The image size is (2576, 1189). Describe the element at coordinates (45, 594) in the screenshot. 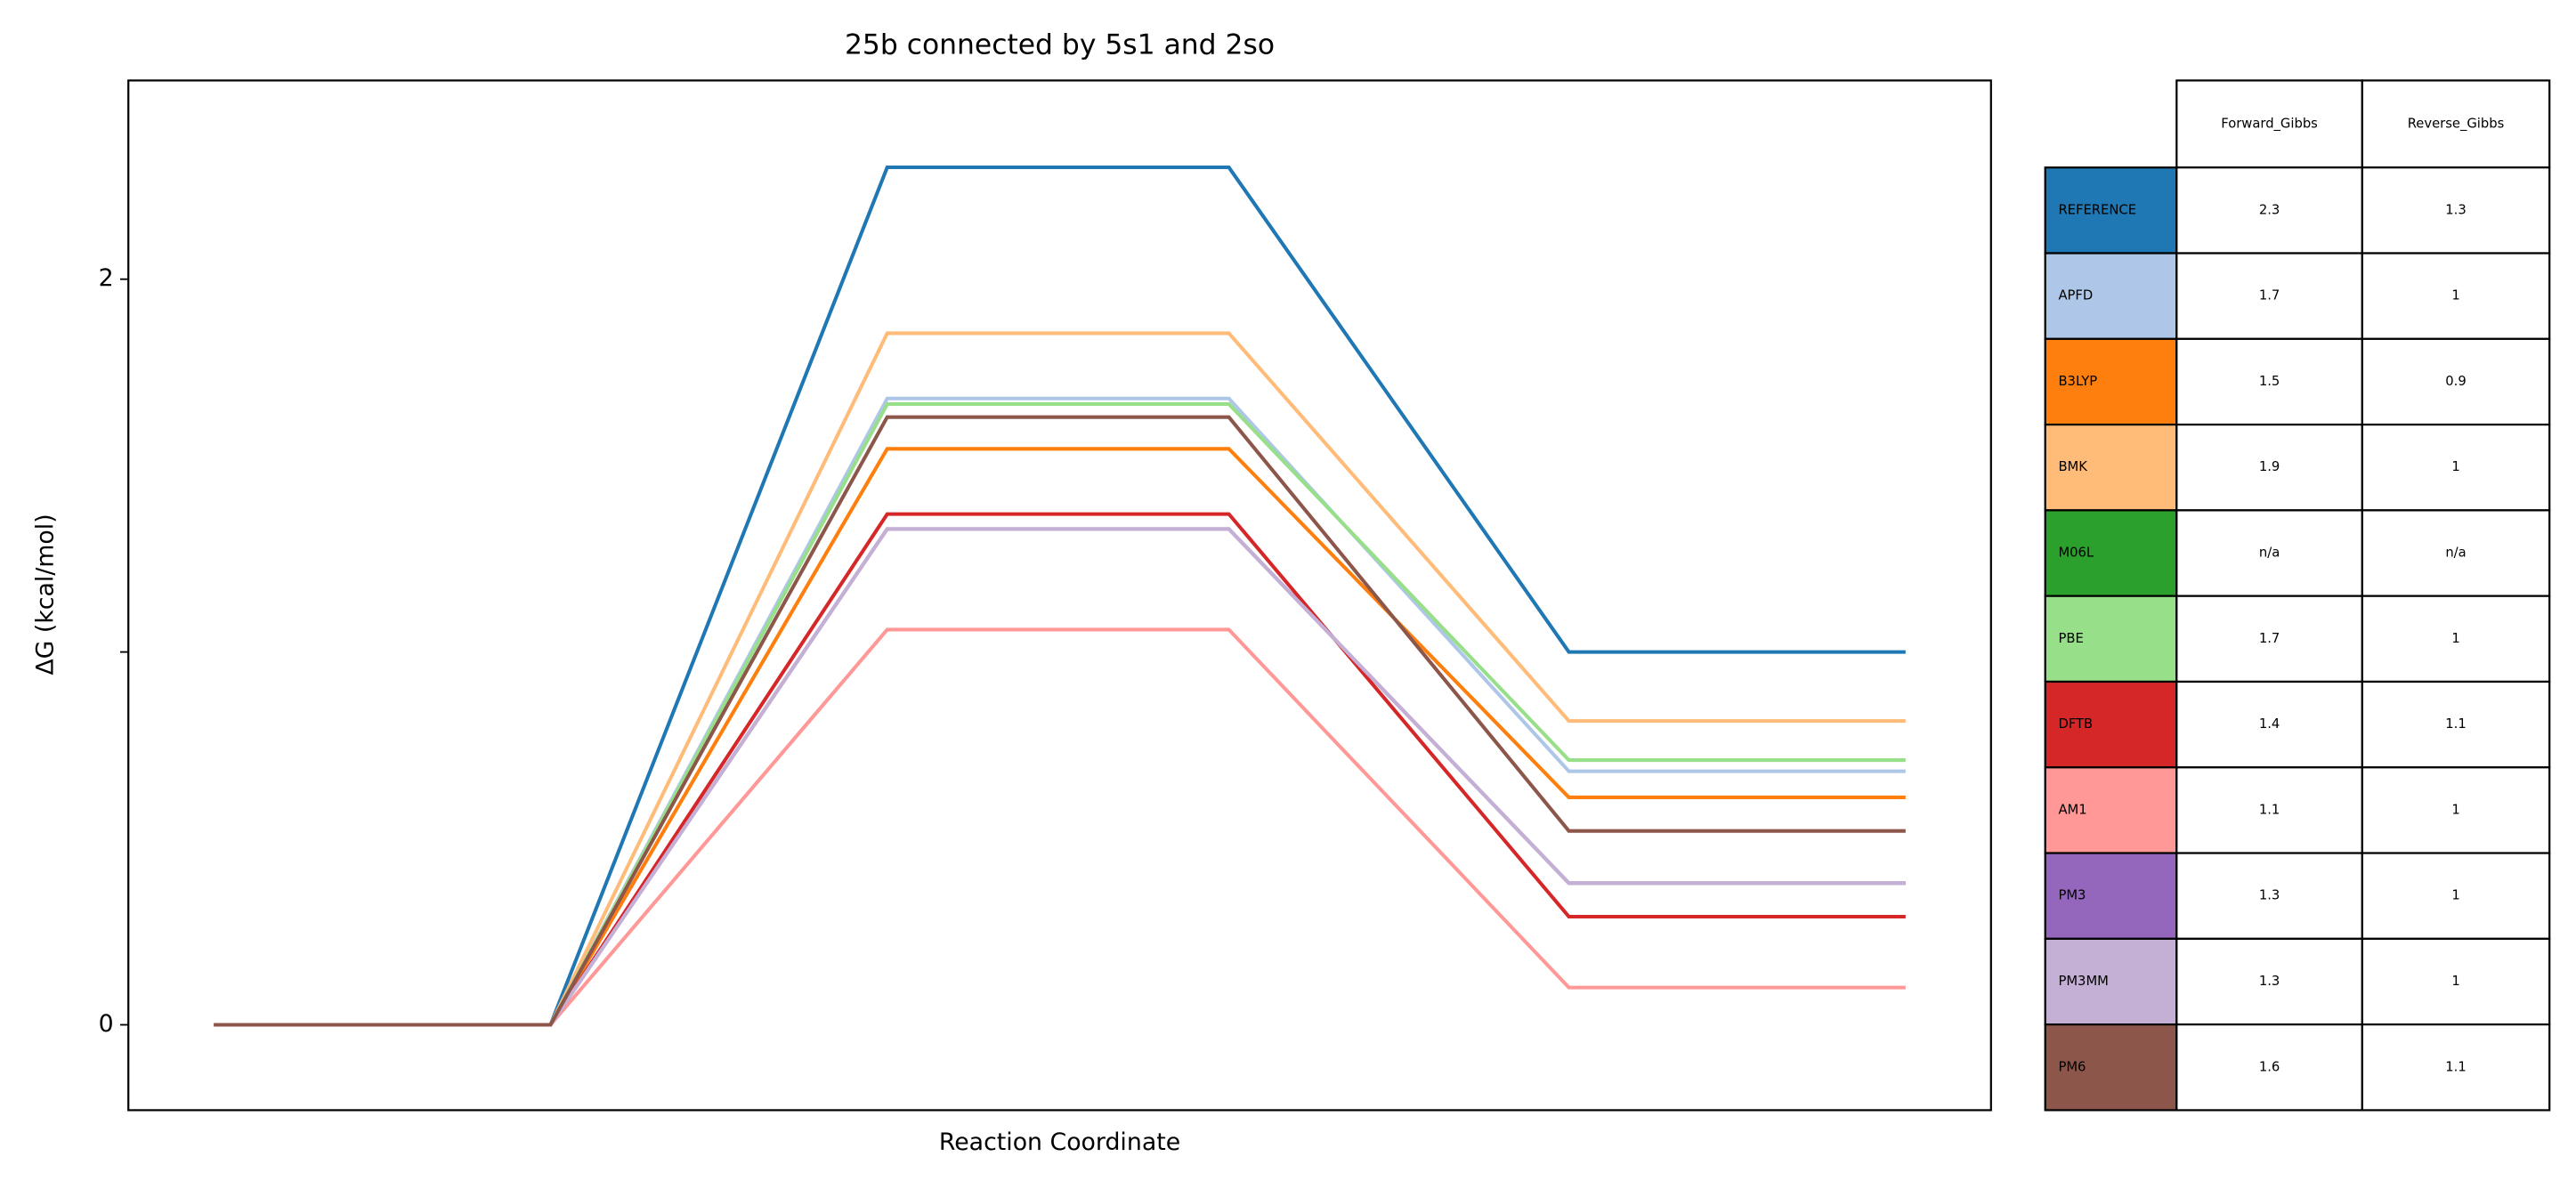

I see `y-axis-label: ΔG (kcal/mol)` at that location.